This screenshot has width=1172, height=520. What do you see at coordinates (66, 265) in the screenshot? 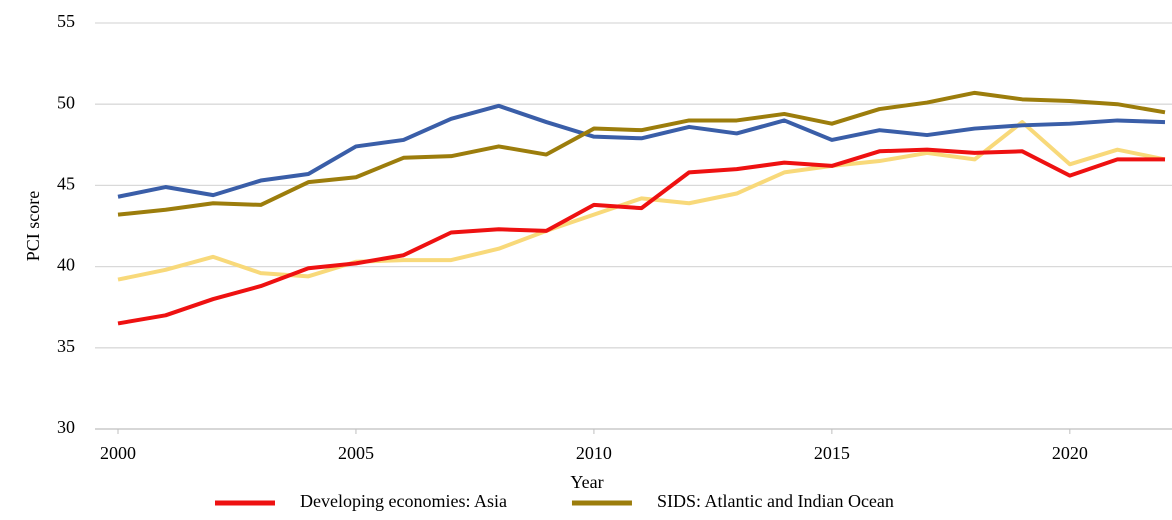
I see `y-tick-label: 40` at bounding box center [66, 265].